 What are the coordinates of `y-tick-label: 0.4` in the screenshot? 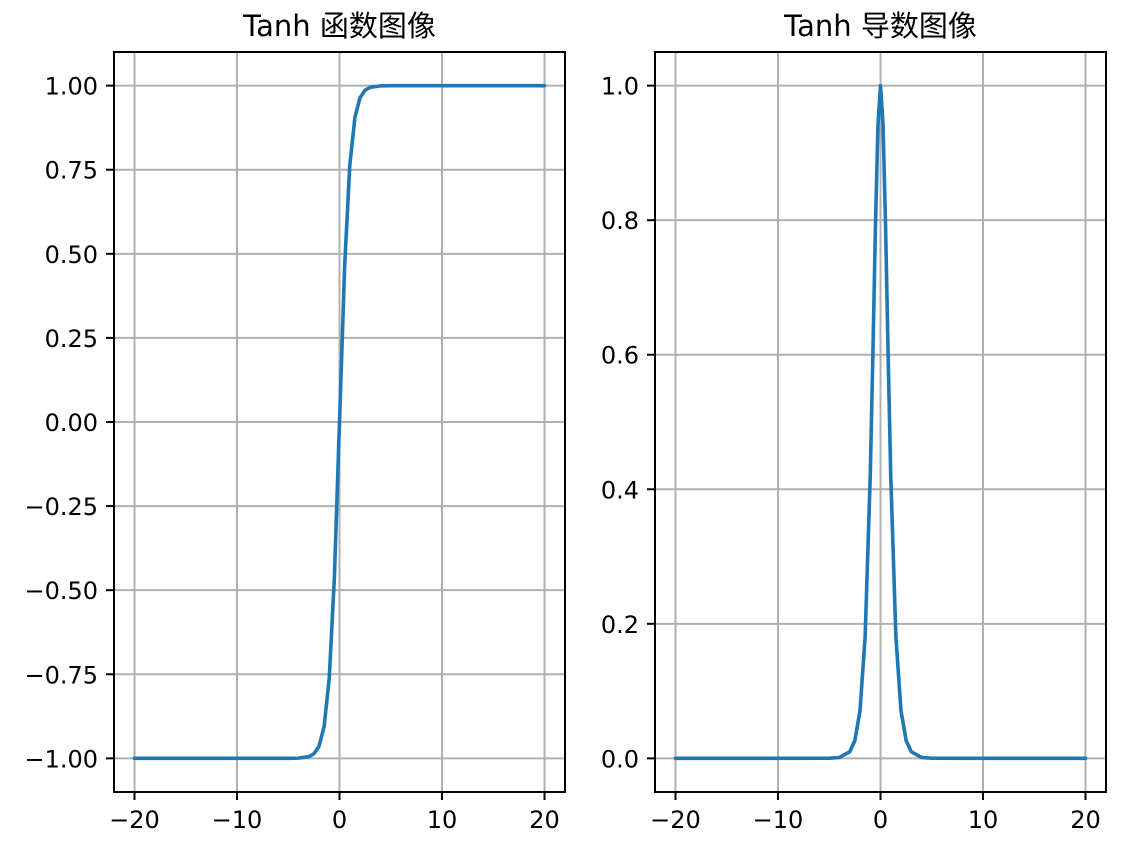 It's located at (620, 490).